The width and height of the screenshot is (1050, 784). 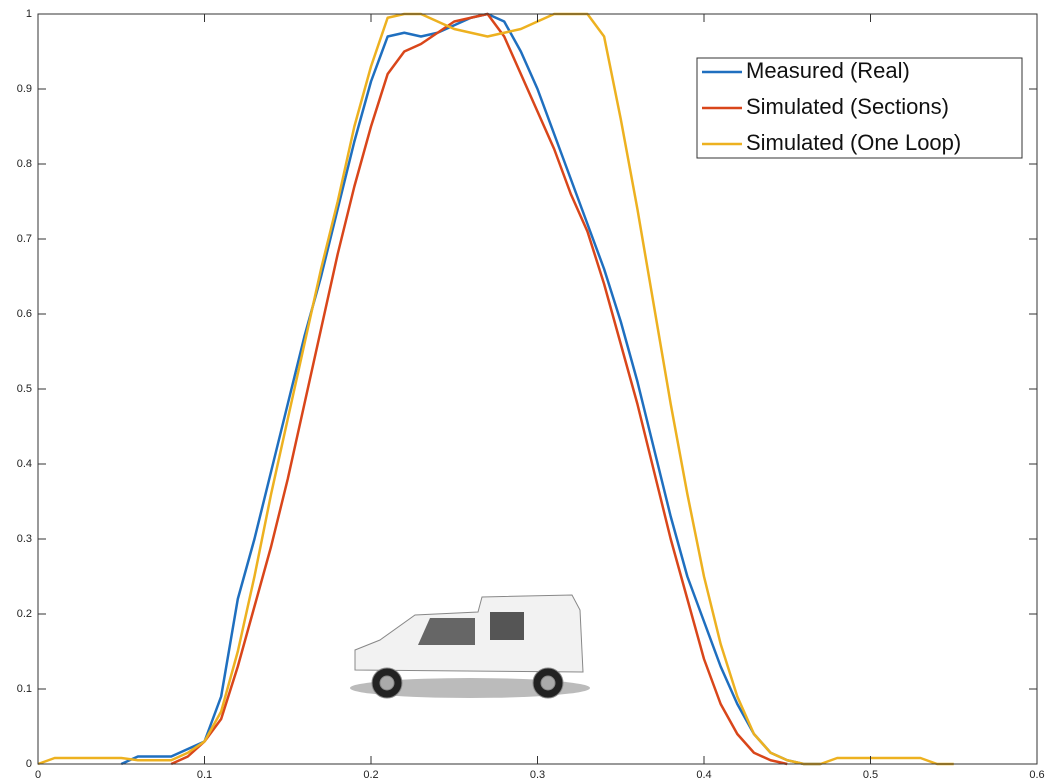 What do you see at coordinates (537, 775) in the screenshot?
I see `x-tick-label: 0.3` at bounding box center [537, 775].